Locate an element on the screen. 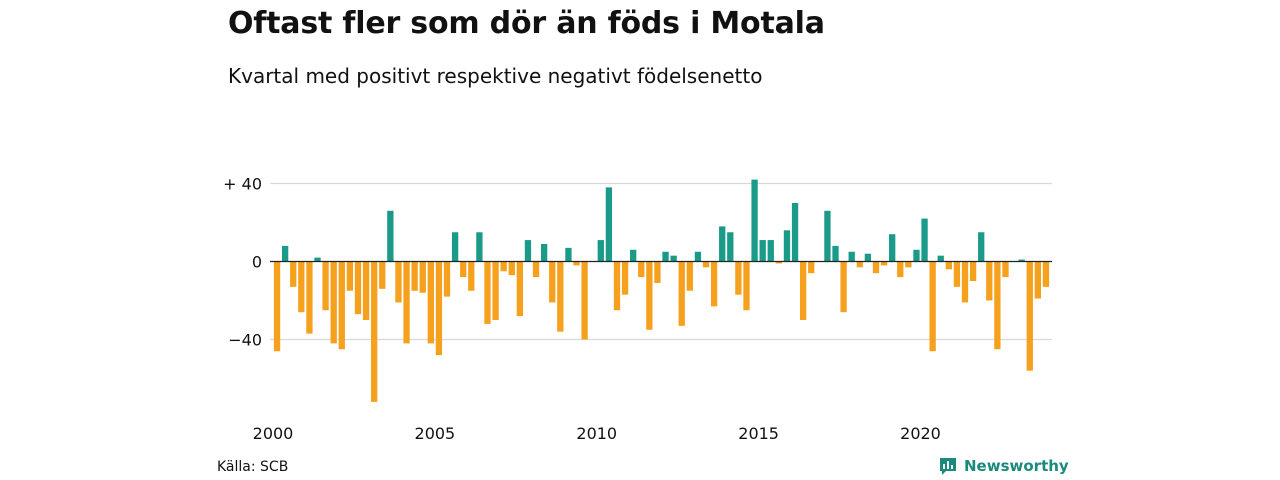  chart-title: Oftast fler som dör än föds i Motala is located at coordinates (526, 23).